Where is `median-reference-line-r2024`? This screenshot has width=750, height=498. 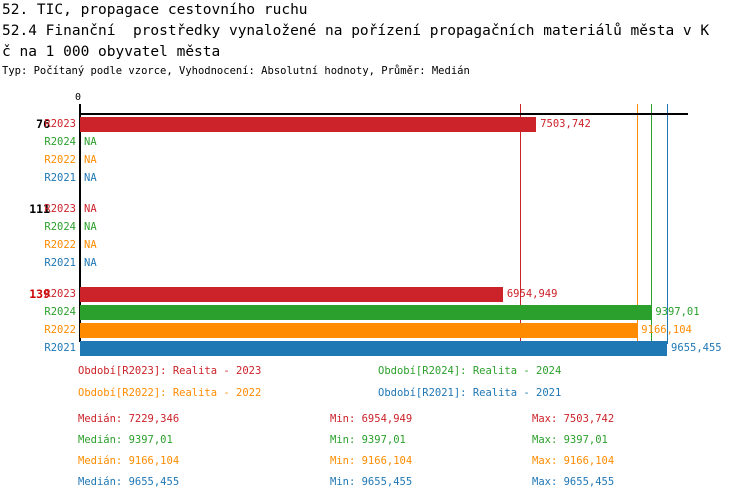 median-reference-line-r2024 is located at coordinates (652, 224).